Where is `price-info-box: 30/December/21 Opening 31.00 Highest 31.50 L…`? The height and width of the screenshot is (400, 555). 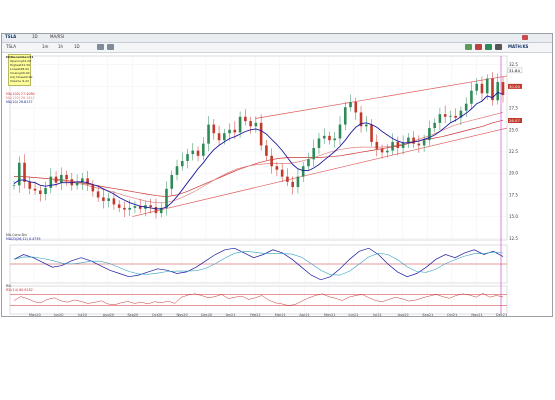
price-info-box: 30/December/21 Opening 31.00 Highest 31.50 L… is located at coordinates (19, 70).